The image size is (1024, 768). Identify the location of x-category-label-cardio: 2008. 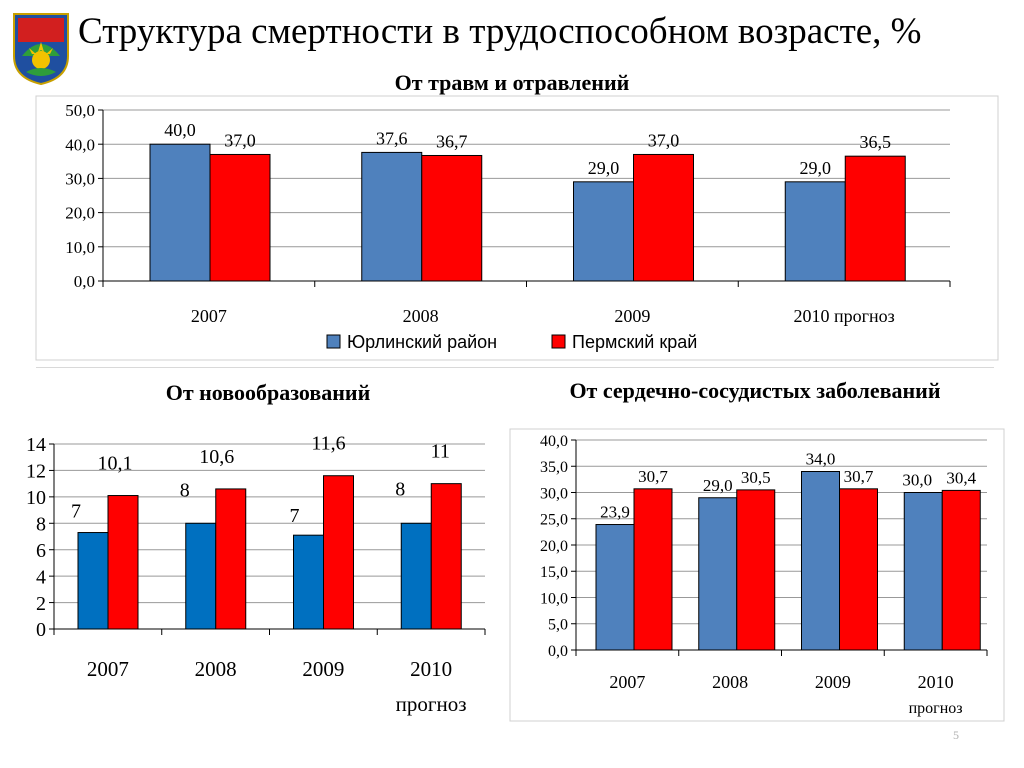
(730, 682).